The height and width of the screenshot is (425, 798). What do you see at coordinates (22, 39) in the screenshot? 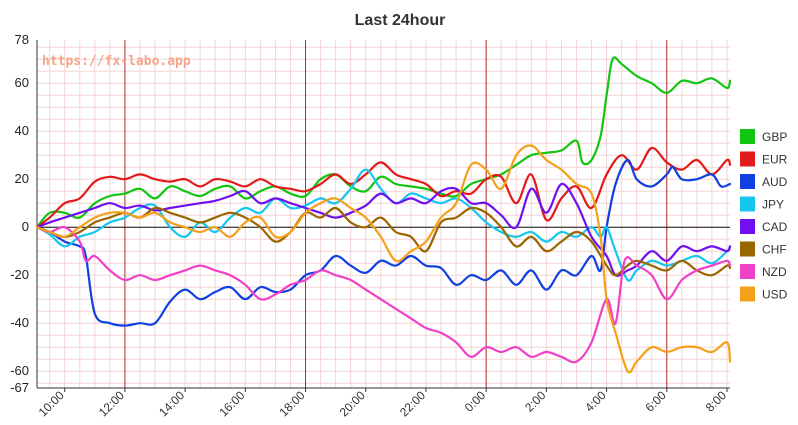
I see `y-tick-label: 78` at bounding box center [22, 39].